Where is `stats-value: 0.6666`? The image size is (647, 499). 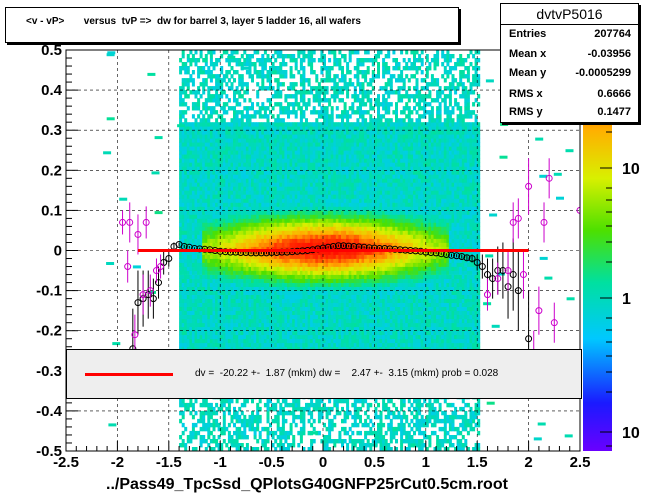
stats-value: 0.6666 is located at coordinates (614, 94).